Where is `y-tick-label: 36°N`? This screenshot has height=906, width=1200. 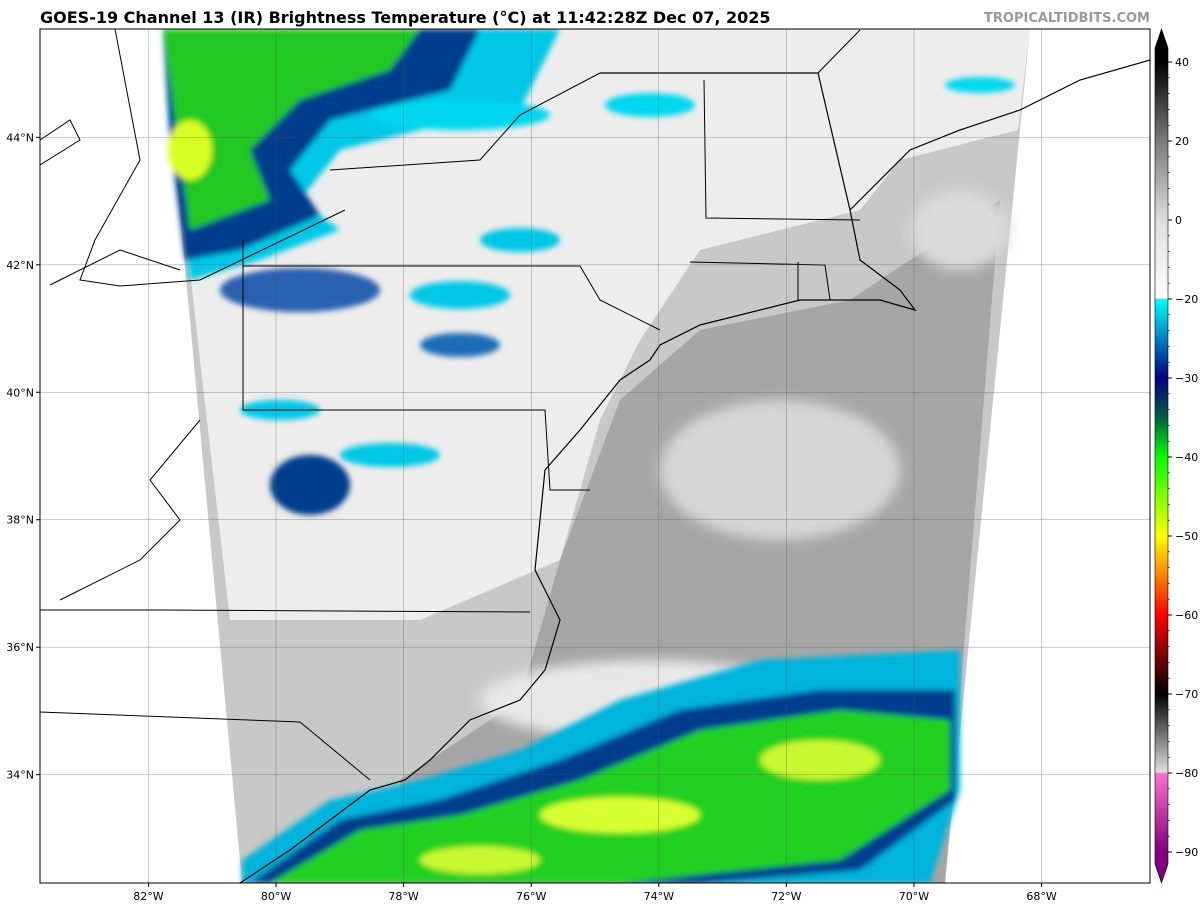
y-tick-label: 36°N is located at coordinates (20, 647).